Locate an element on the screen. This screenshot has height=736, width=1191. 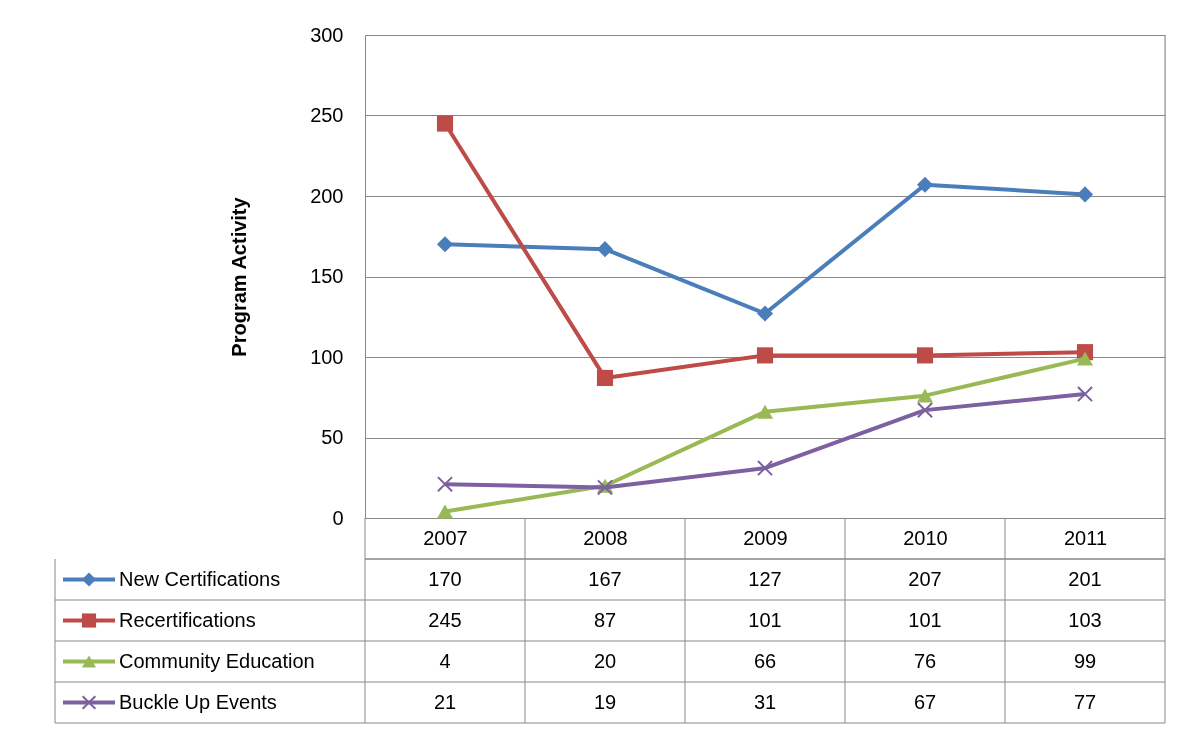
x-tick-label: 2009 is located at coordinates (765, 537).